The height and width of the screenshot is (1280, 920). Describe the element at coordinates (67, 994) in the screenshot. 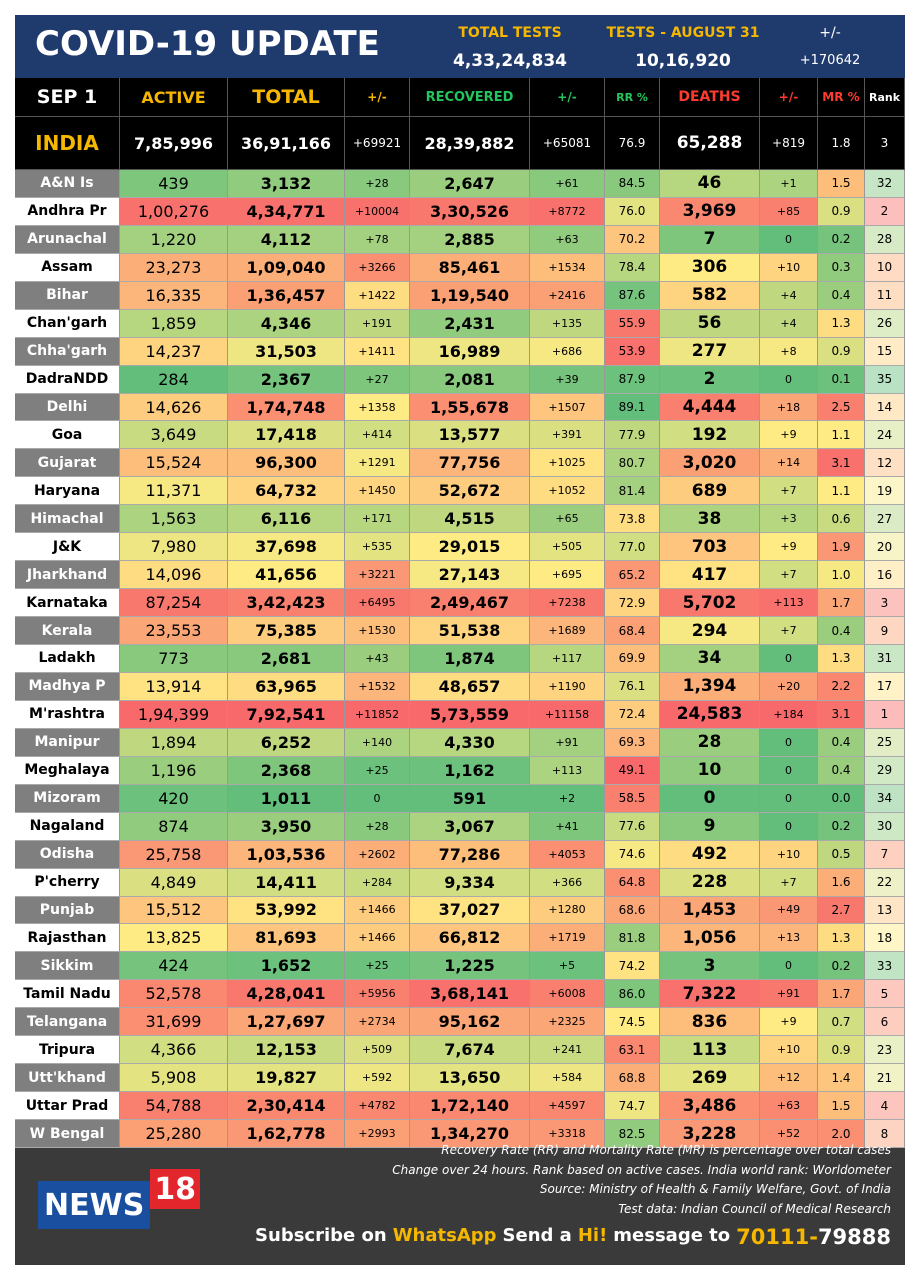

I see `state-name: Tamil Nadu` at that location.